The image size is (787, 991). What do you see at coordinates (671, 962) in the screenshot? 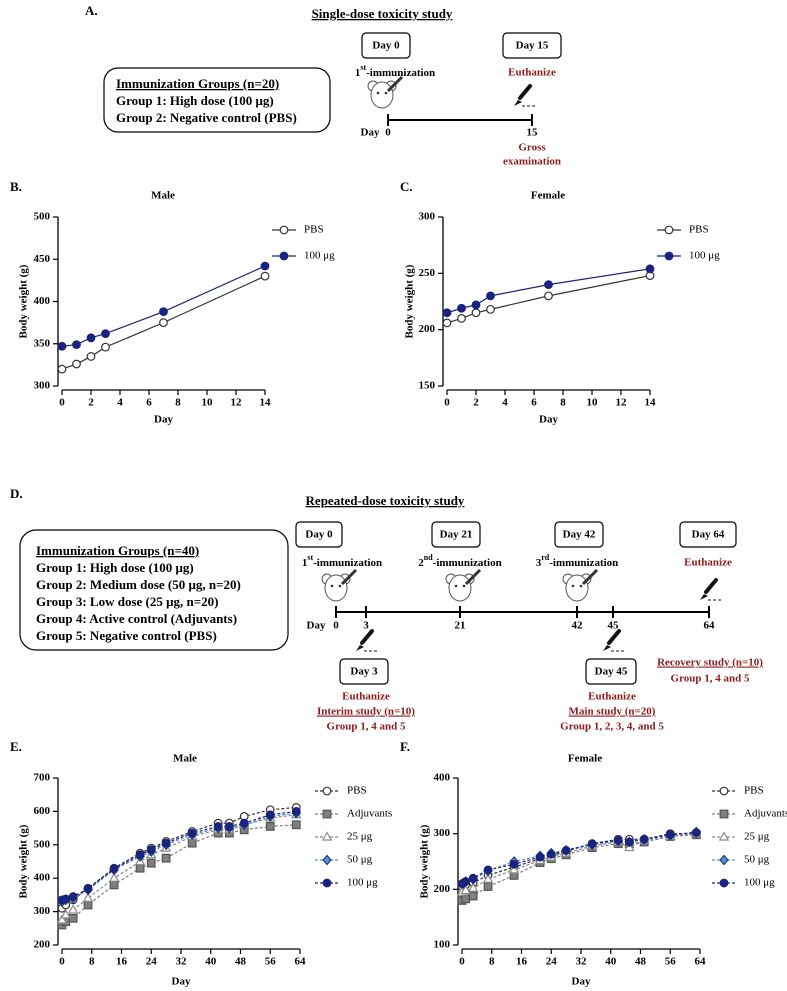
I see `x-tick-label: 56` at bounding box center [671, 962].